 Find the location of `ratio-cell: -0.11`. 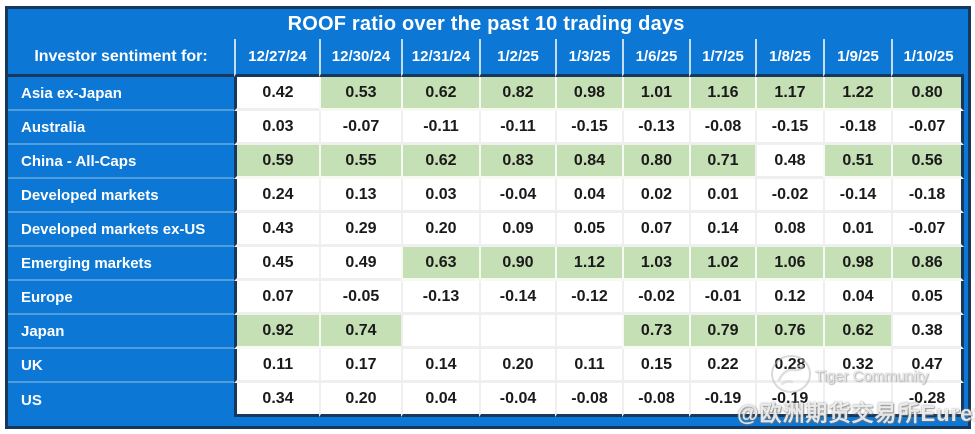

ratio-cell: -0.11 is located at coordinates (517, 128).